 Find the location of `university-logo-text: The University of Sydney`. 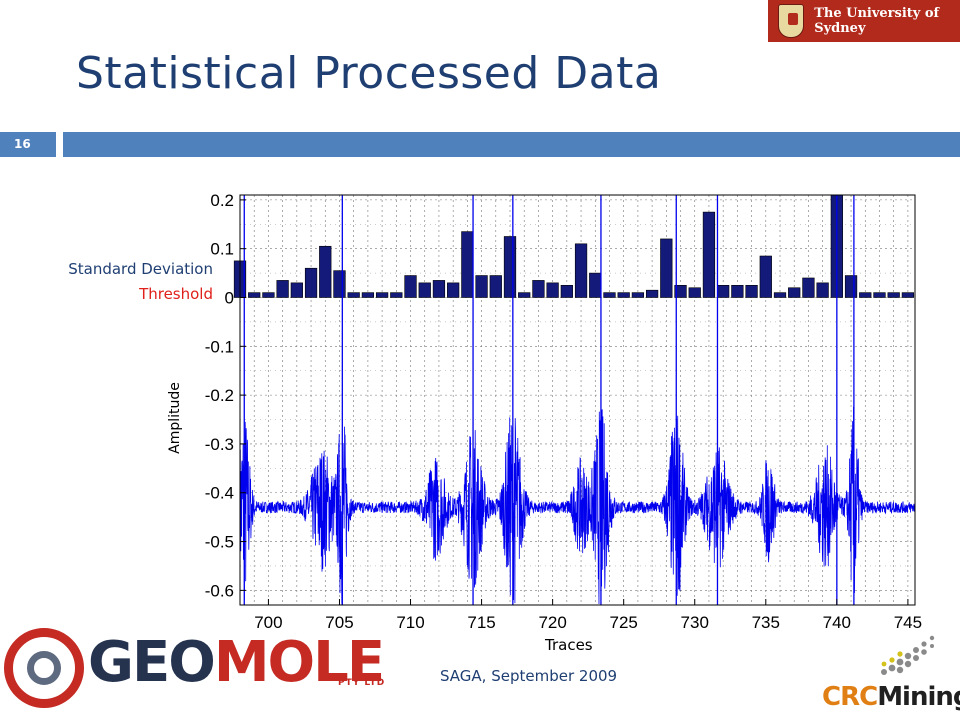

university-logo-text: The University of Sydney is located at coordinates (877, 21).